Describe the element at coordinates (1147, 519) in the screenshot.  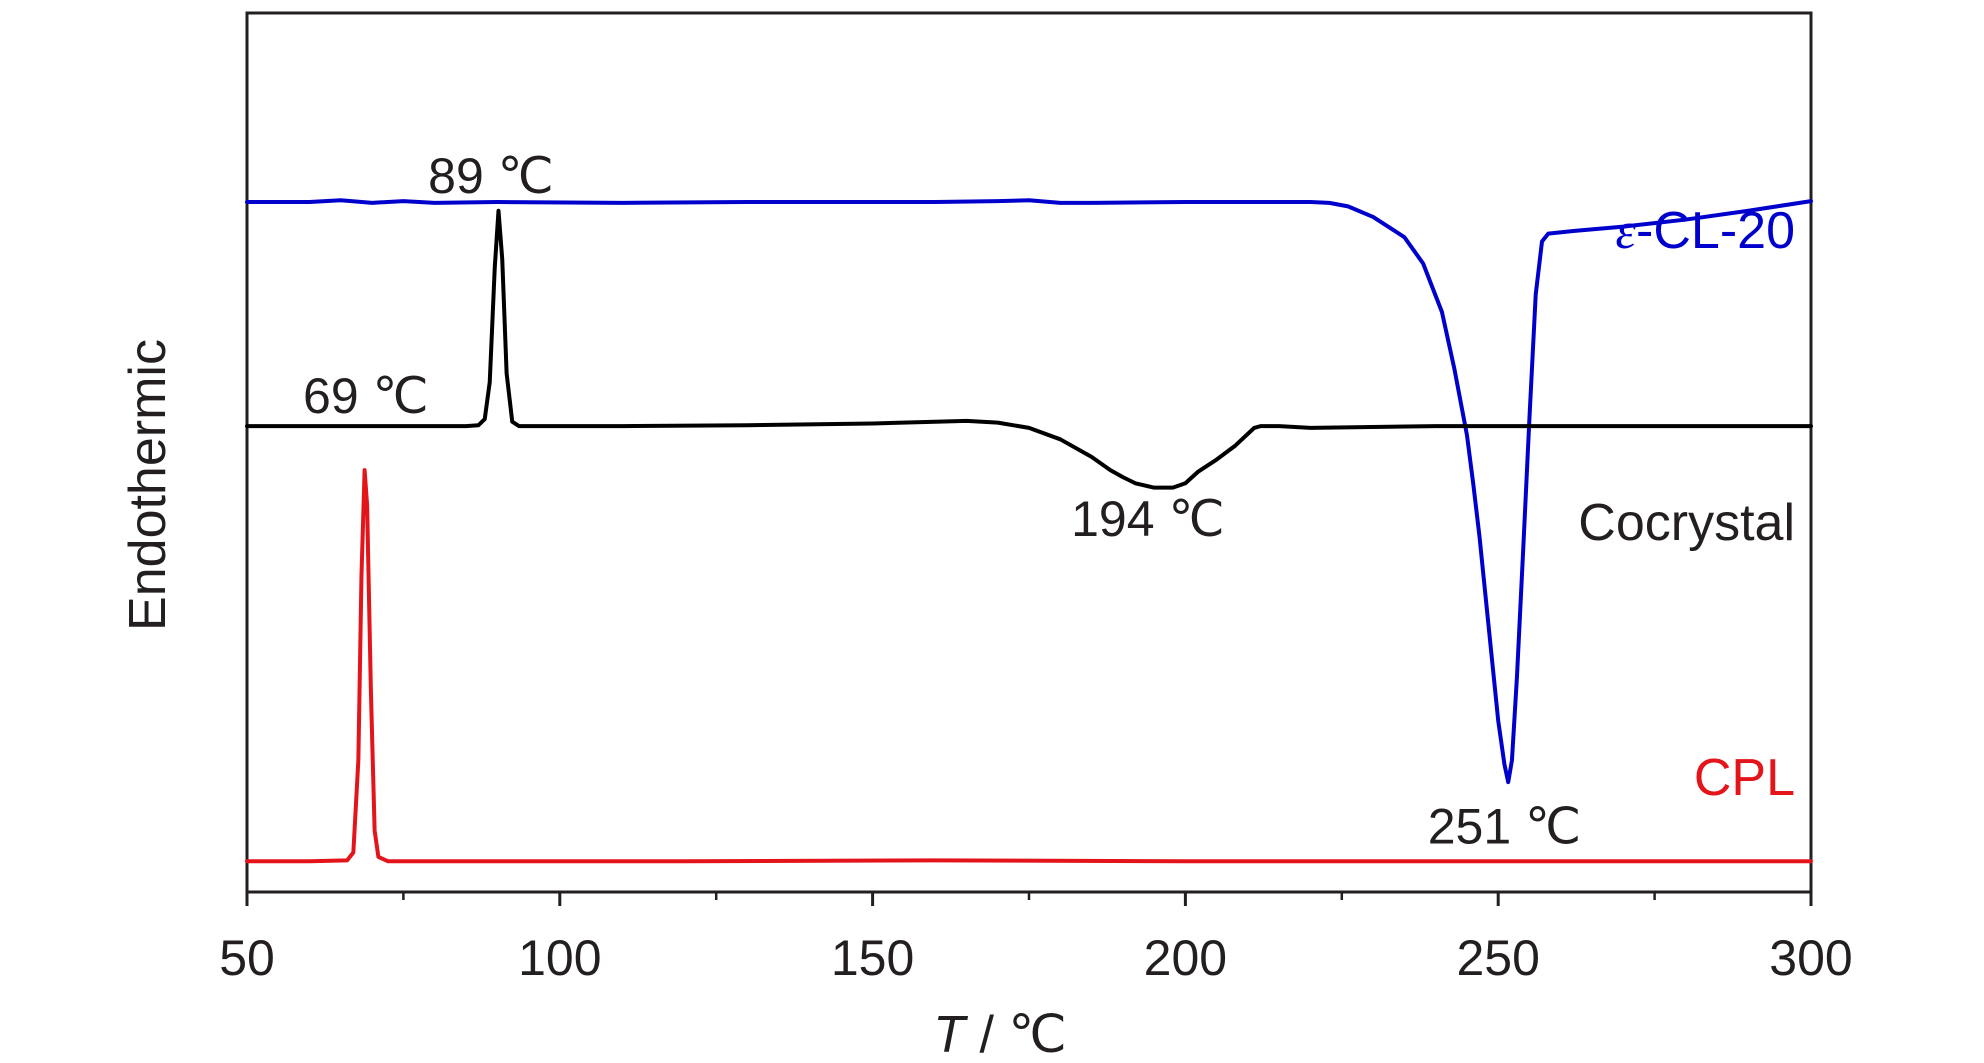
I see `annotation-194c: 194 ℃` at that location.